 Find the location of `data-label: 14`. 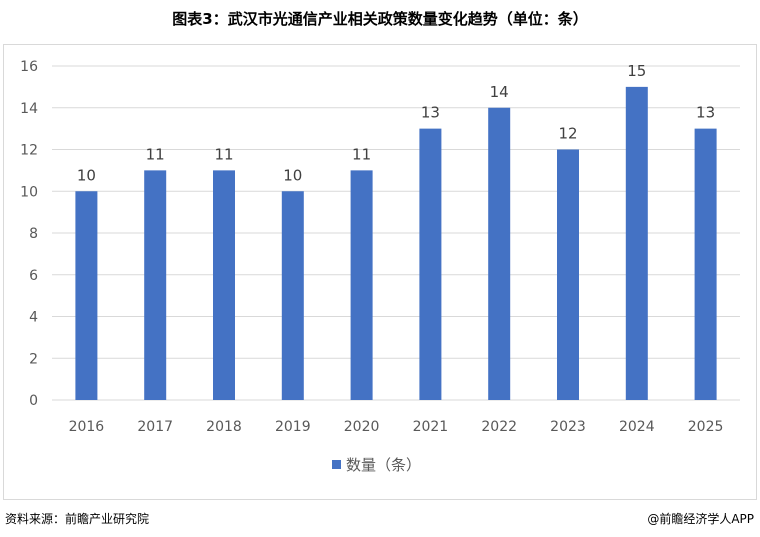

data-label: 14 is located at coordinates (499, 92).